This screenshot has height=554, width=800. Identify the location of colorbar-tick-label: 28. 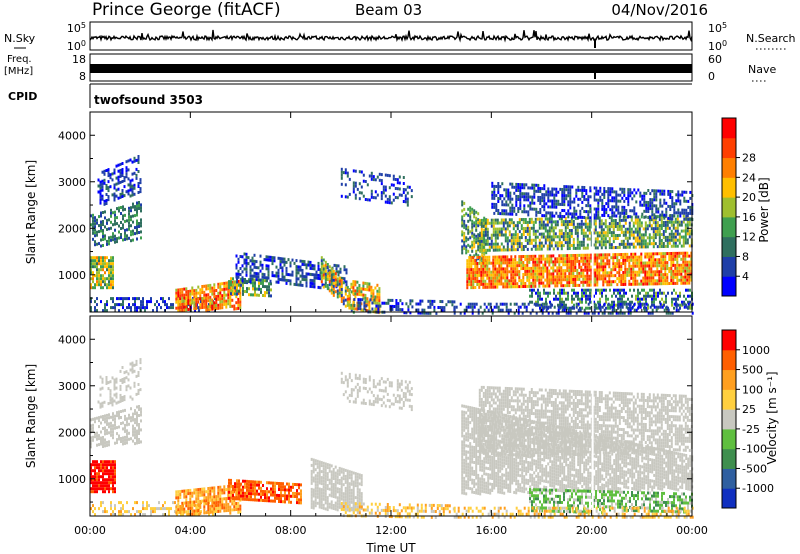
(749, 158).